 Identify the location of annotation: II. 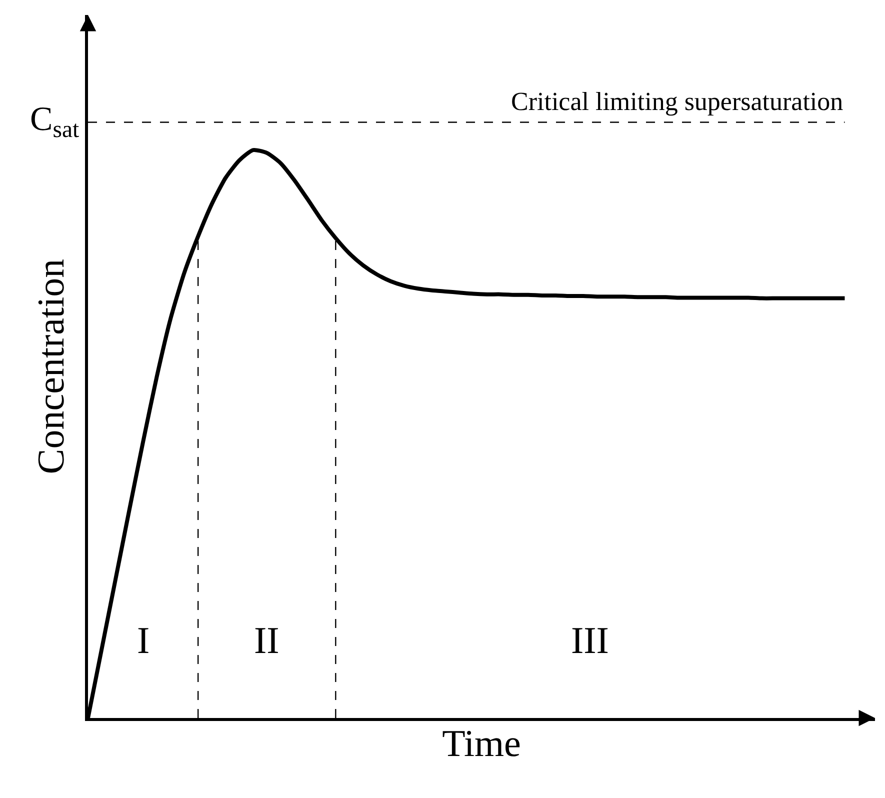
(267, 641).